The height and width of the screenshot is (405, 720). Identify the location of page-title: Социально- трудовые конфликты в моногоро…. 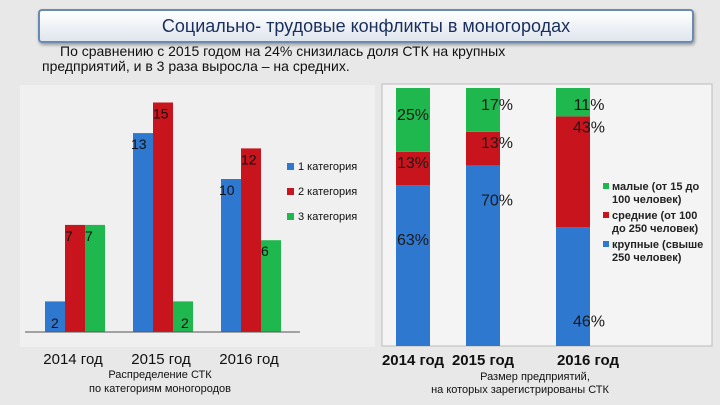
(366, 26).